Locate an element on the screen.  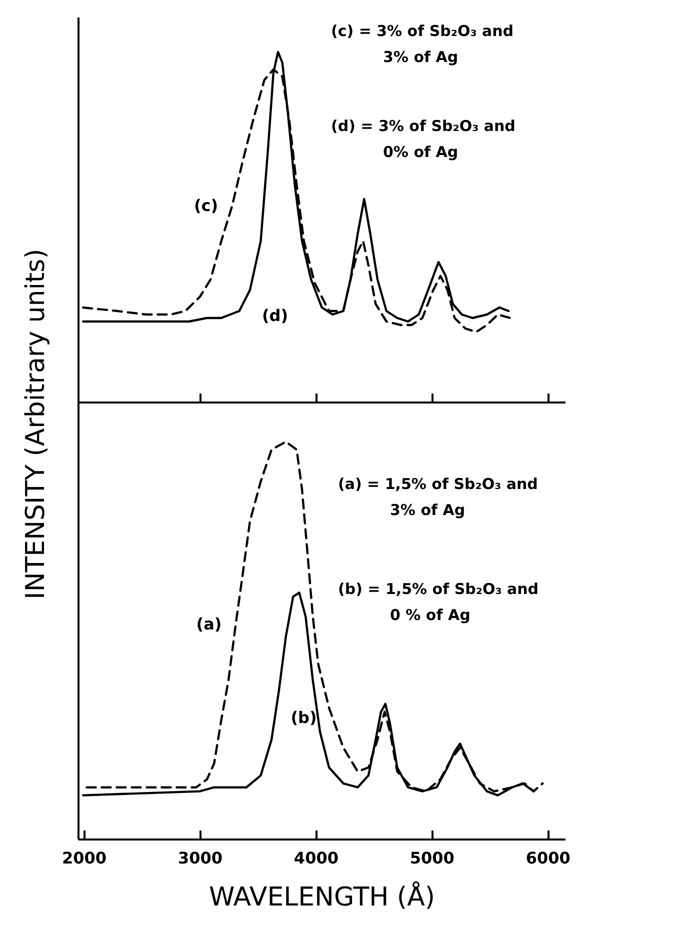
annotation: (a) = 1,5% of Sb₂O₃ and 3% of Ag is located at coordinates (438, 497).